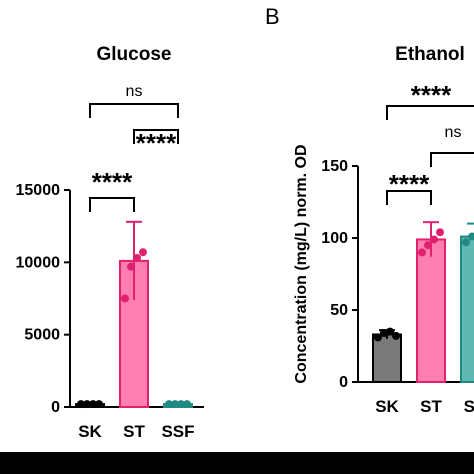 The width and height of the screenshot is (474, 474). I want to click on y-tick-label: 150, so click(334, 166).